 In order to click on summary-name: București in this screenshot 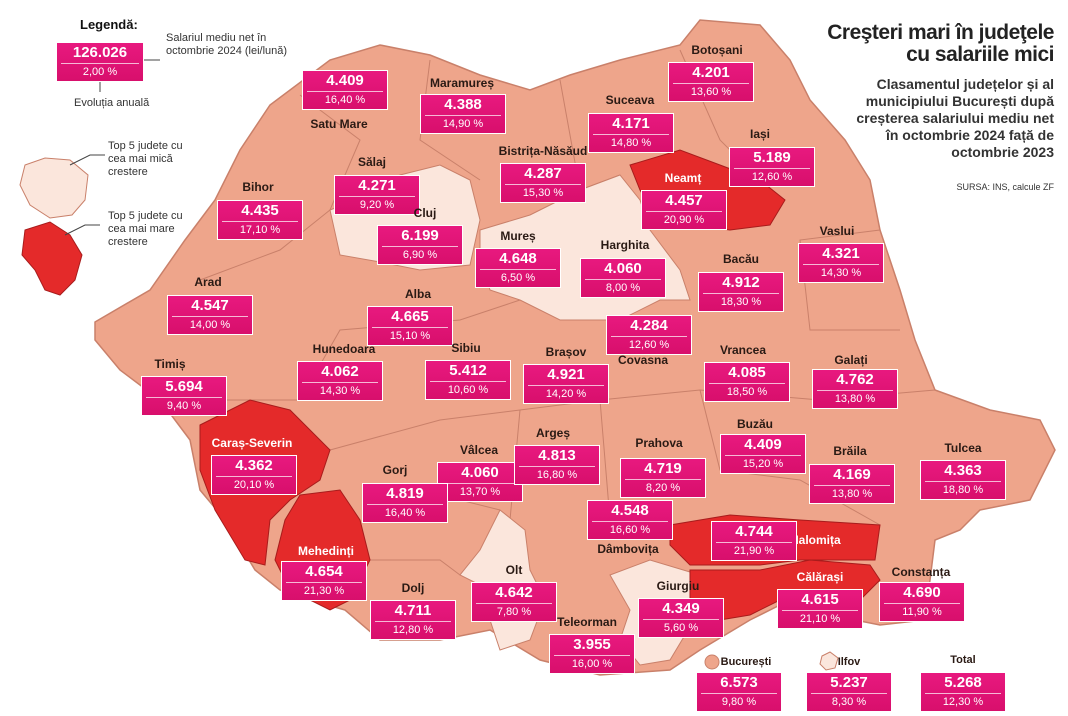, I will do `click(746, 662)`.